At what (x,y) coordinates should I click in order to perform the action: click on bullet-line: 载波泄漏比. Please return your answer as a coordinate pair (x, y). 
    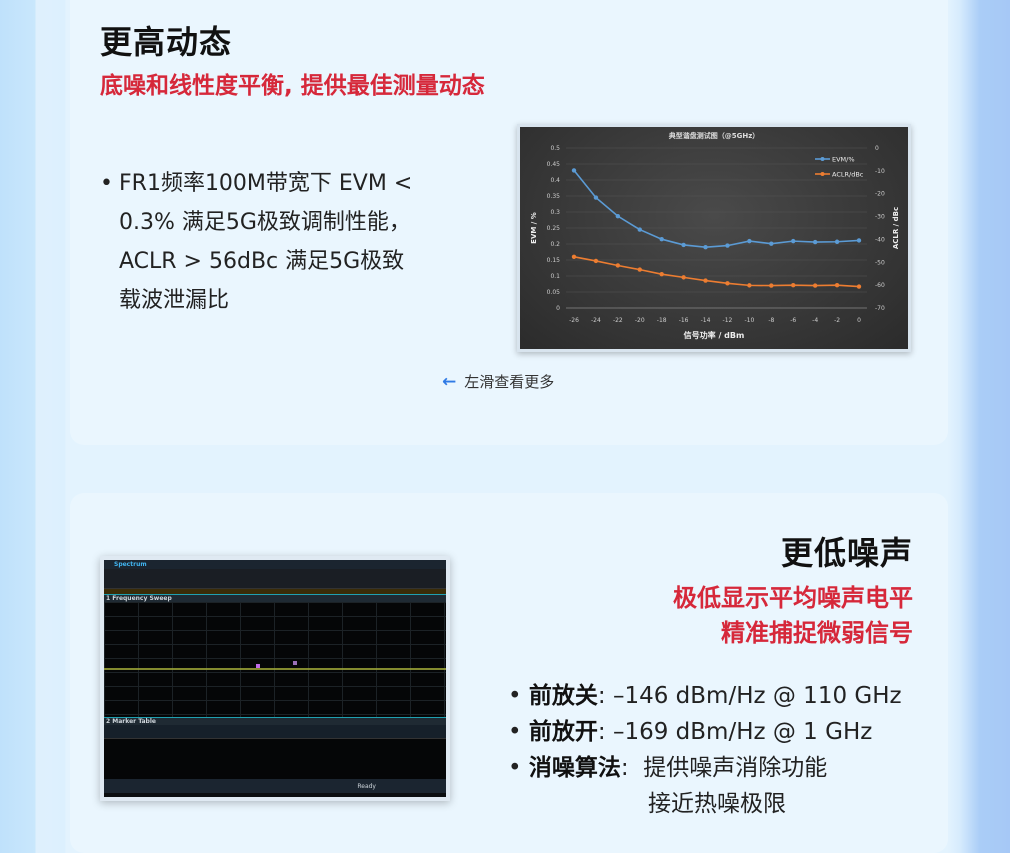
    Looking at the image, I should click on (174, 300).